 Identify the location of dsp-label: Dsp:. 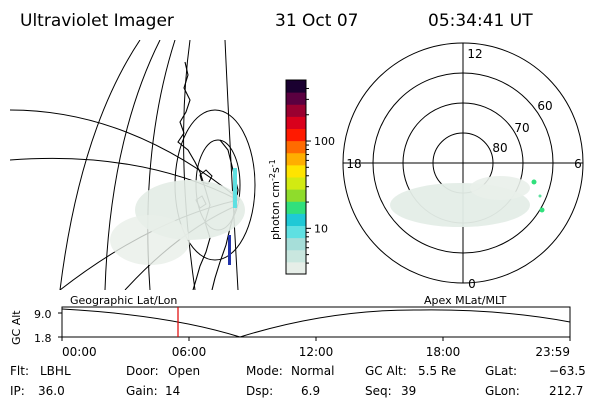
(259, 391).